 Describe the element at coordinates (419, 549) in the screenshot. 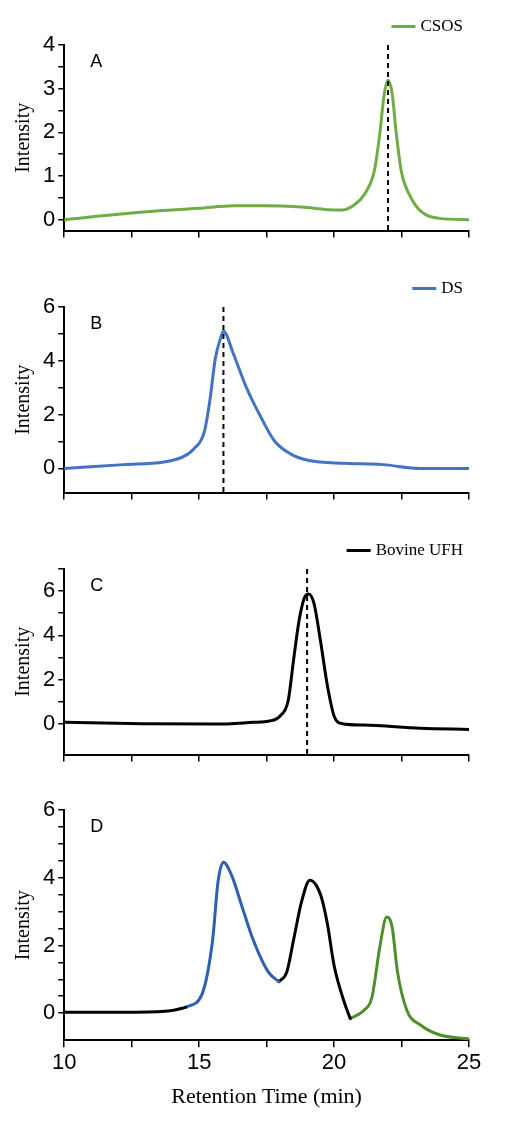

I see `legend-label: Bovine UFH` at that location.